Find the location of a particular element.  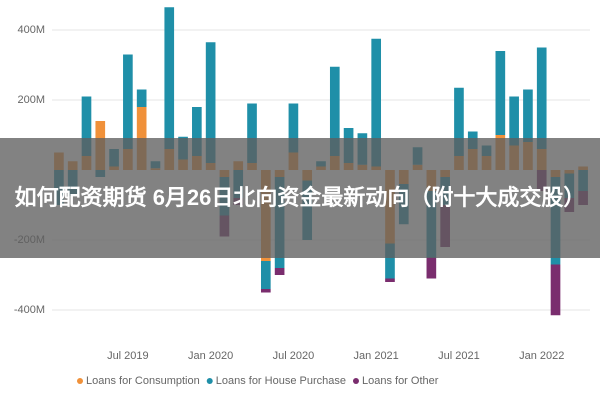

overlay-title: 如何配资期货 6月26日北向资金最新动向（附十大成交股） is located at coordinates (300, 197).